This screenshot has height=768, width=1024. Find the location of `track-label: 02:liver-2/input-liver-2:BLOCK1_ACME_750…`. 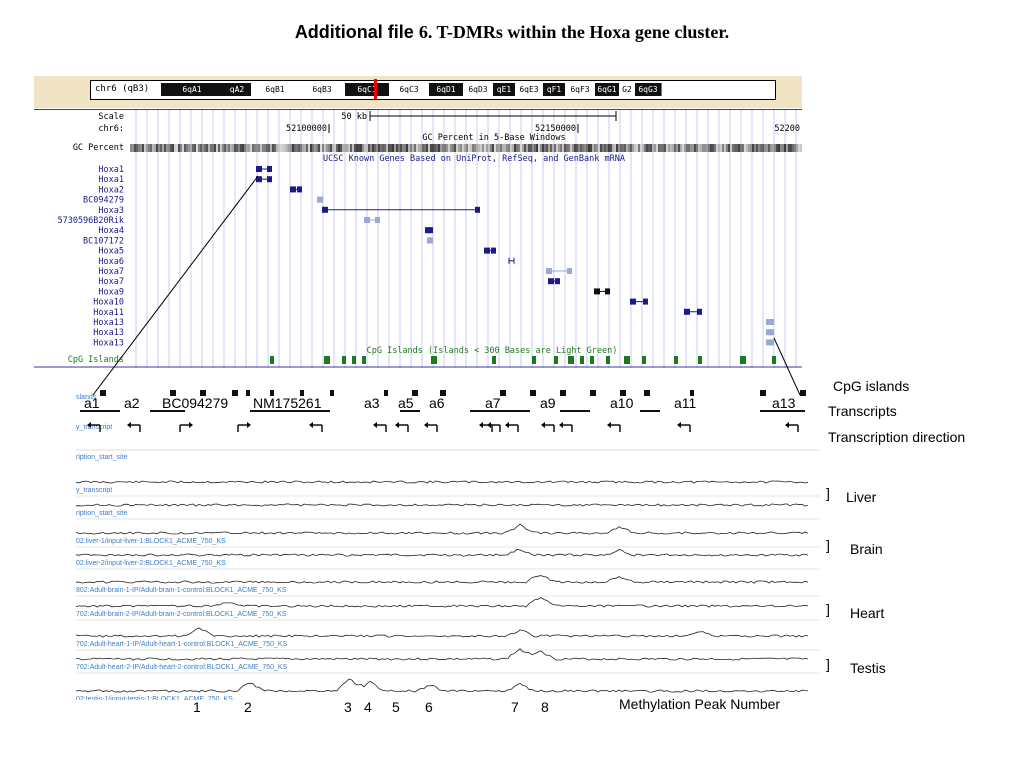

track-label: 02:liver-2/input-liver-2:BLOCK1_ACME_750… is located at coordinates (151, 563).